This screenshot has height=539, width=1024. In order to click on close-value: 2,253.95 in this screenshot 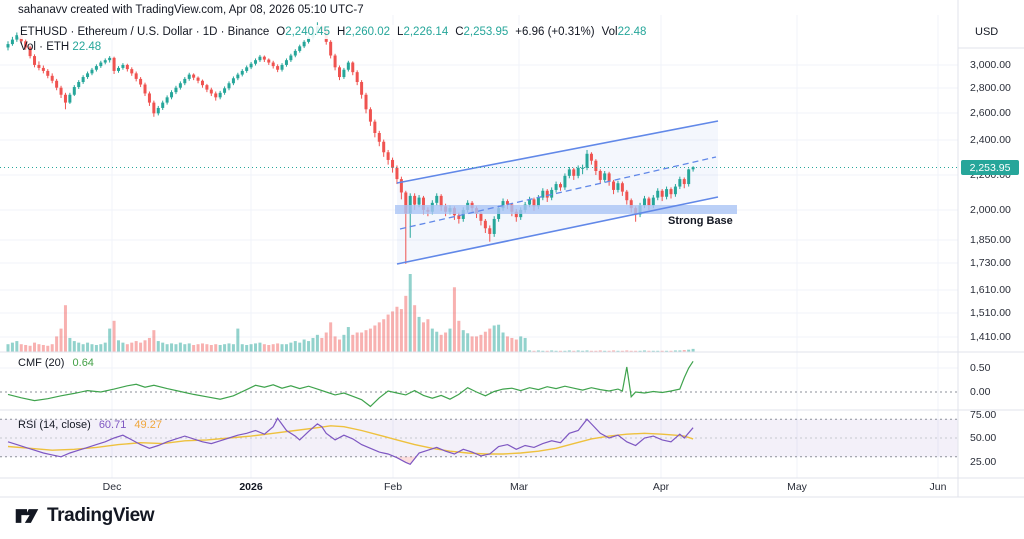, I will do `click(486, 32)`.